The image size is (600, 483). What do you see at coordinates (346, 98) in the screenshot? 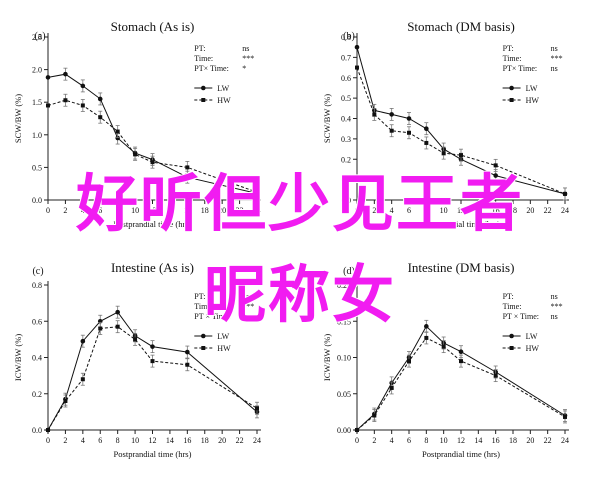
I see `y-tick-label: 0.5` at bounding box center [346, 98].